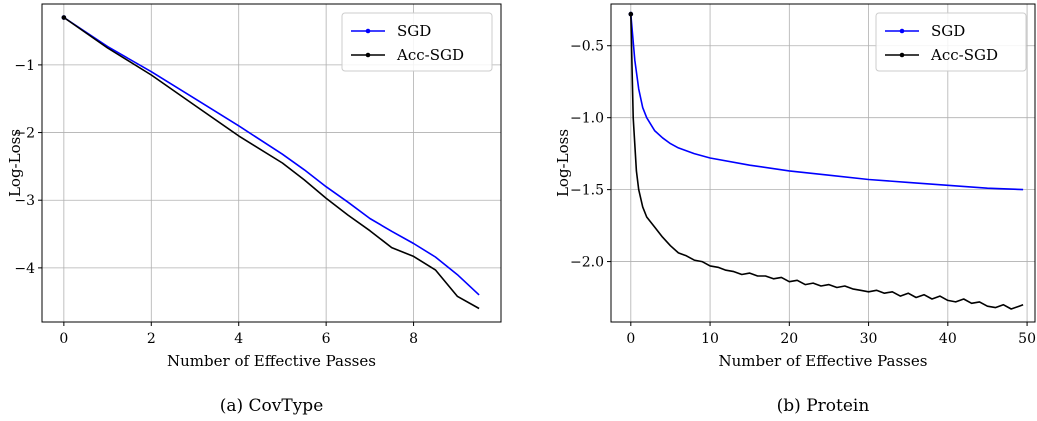  Describe the element at coordinates (272, 406) in the screenshot. I see `figure-caption: (a) CovType` at that location.